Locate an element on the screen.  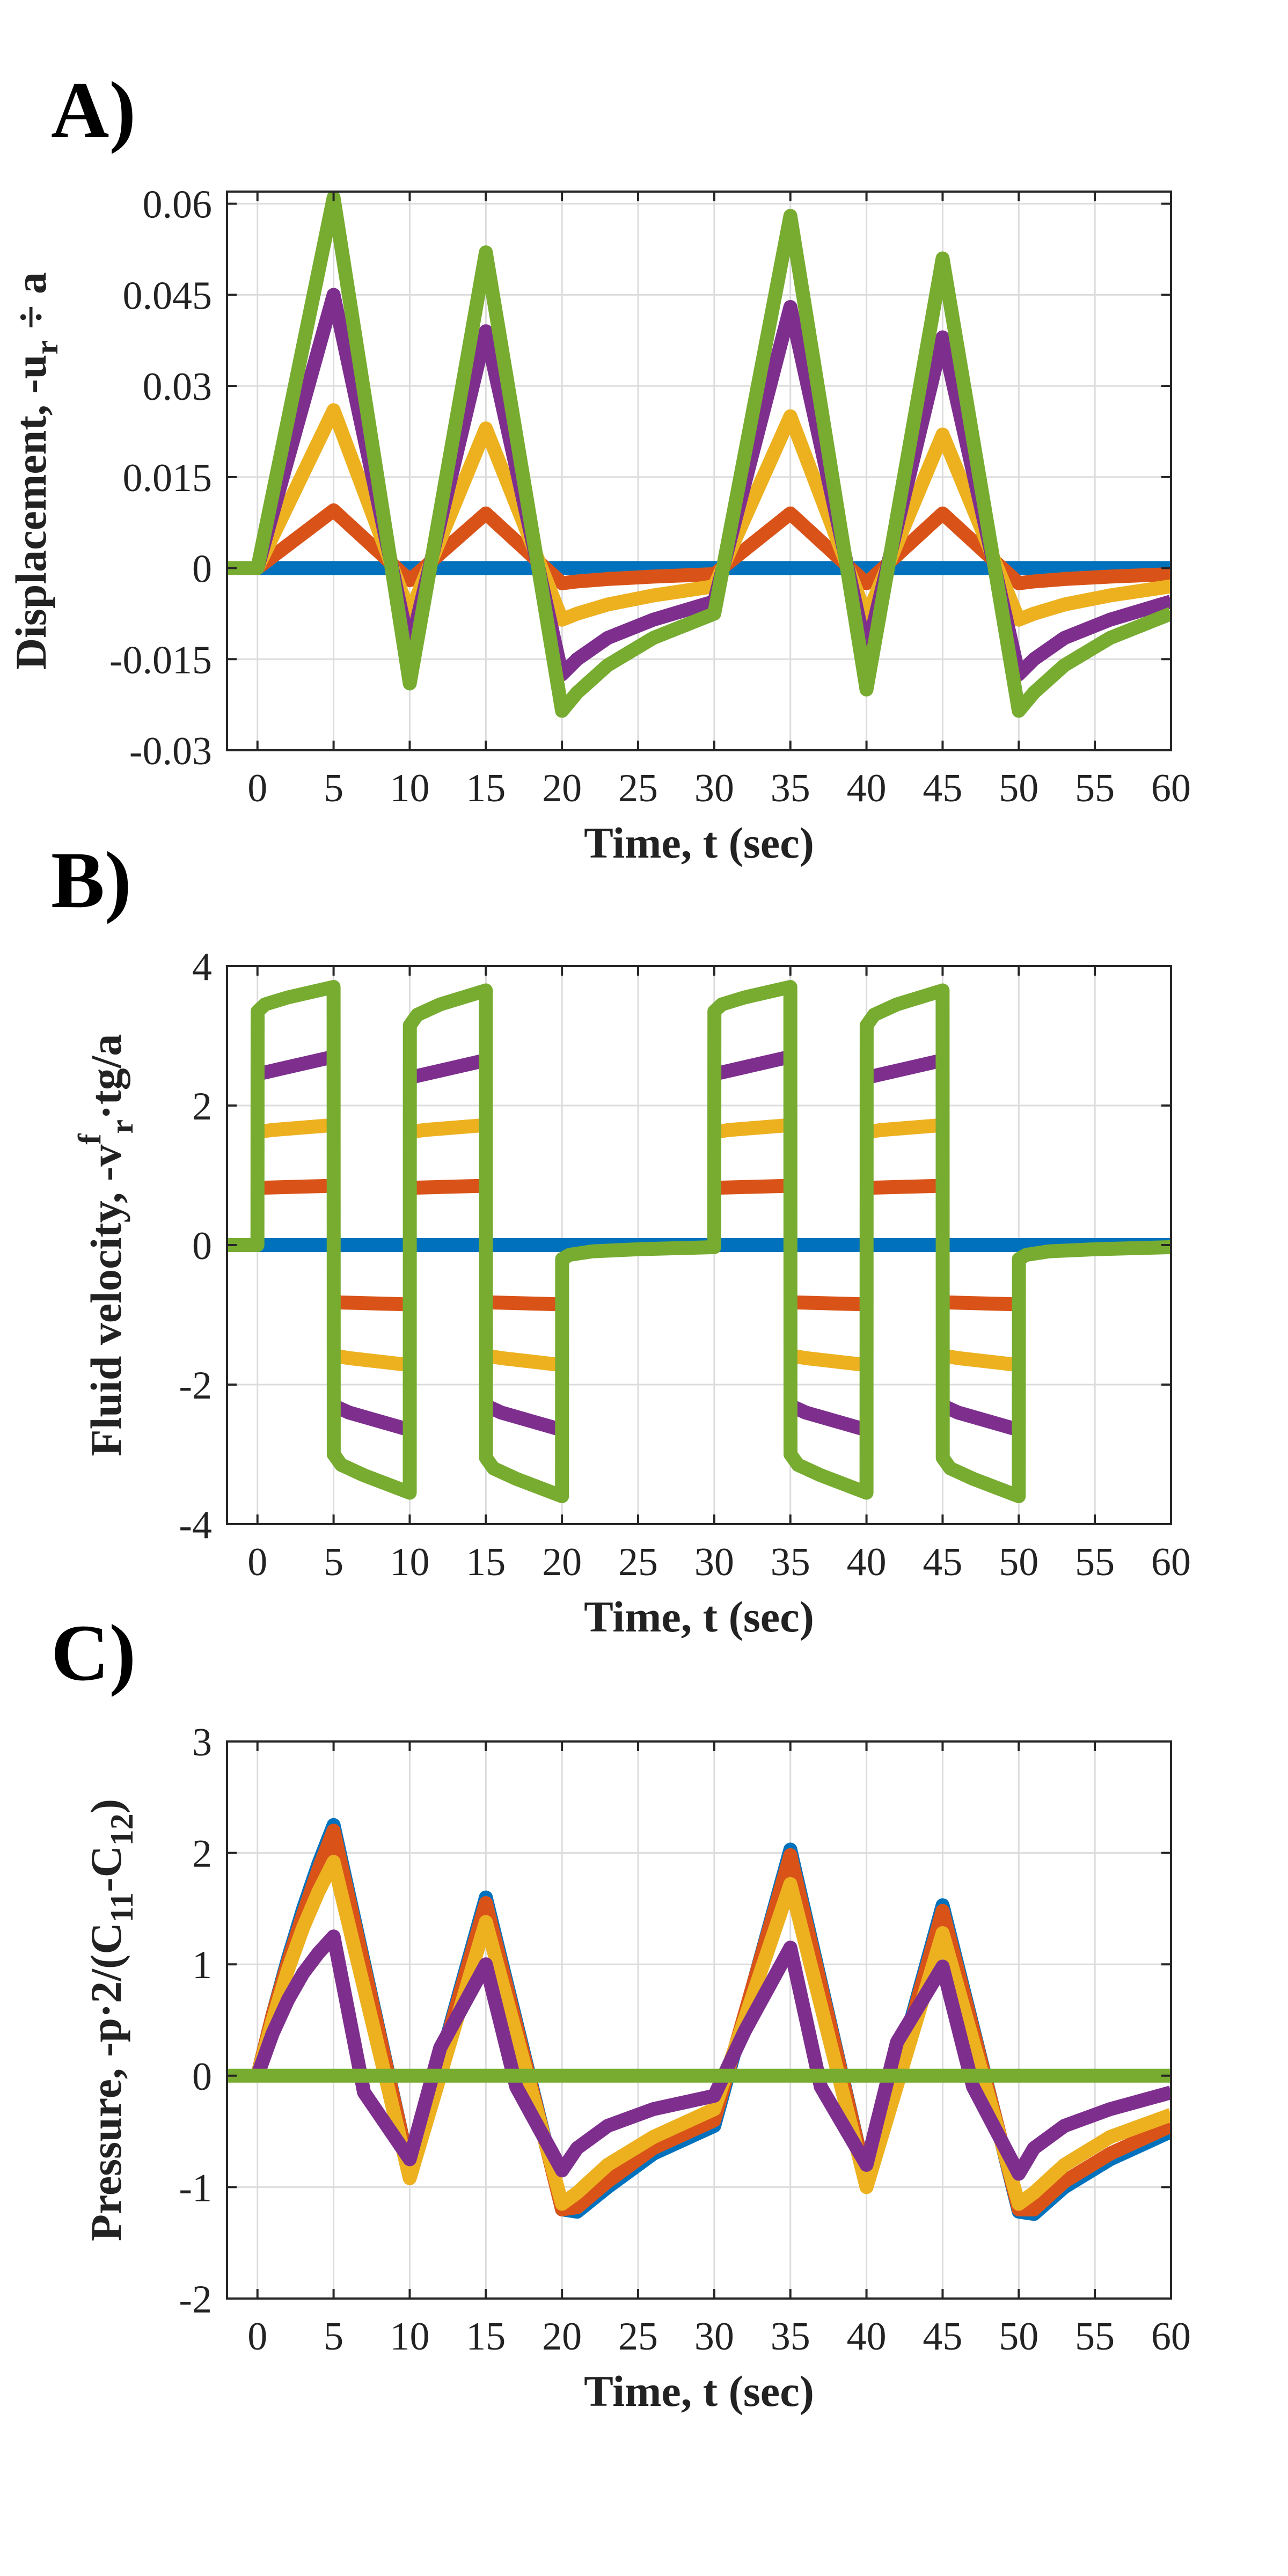
y-axis-title: Fluid velocity, -vfr·tg/a is located at coordinates (106, 1245).